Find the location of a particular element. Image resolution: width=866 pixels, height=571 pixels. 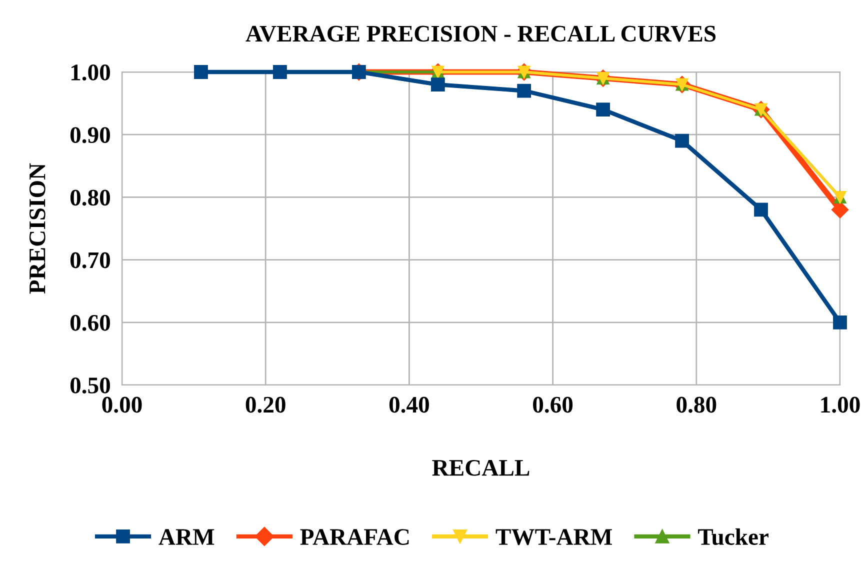

x-tick-label: 1.00 is located at coordinates (840, 404).